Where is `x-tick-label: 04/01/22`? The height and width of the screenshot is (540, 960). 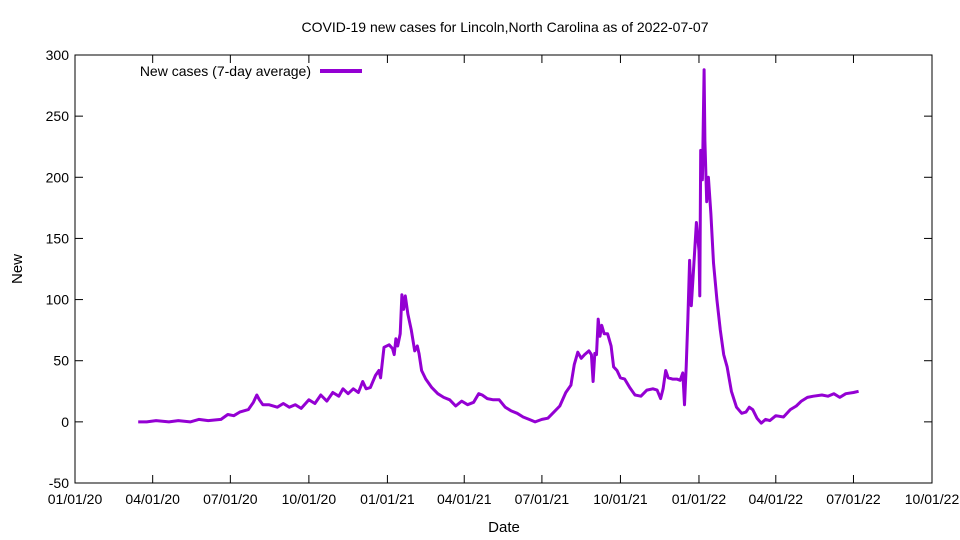
x-tick-label: 04/01/22 is located at coordinates (776, 499).